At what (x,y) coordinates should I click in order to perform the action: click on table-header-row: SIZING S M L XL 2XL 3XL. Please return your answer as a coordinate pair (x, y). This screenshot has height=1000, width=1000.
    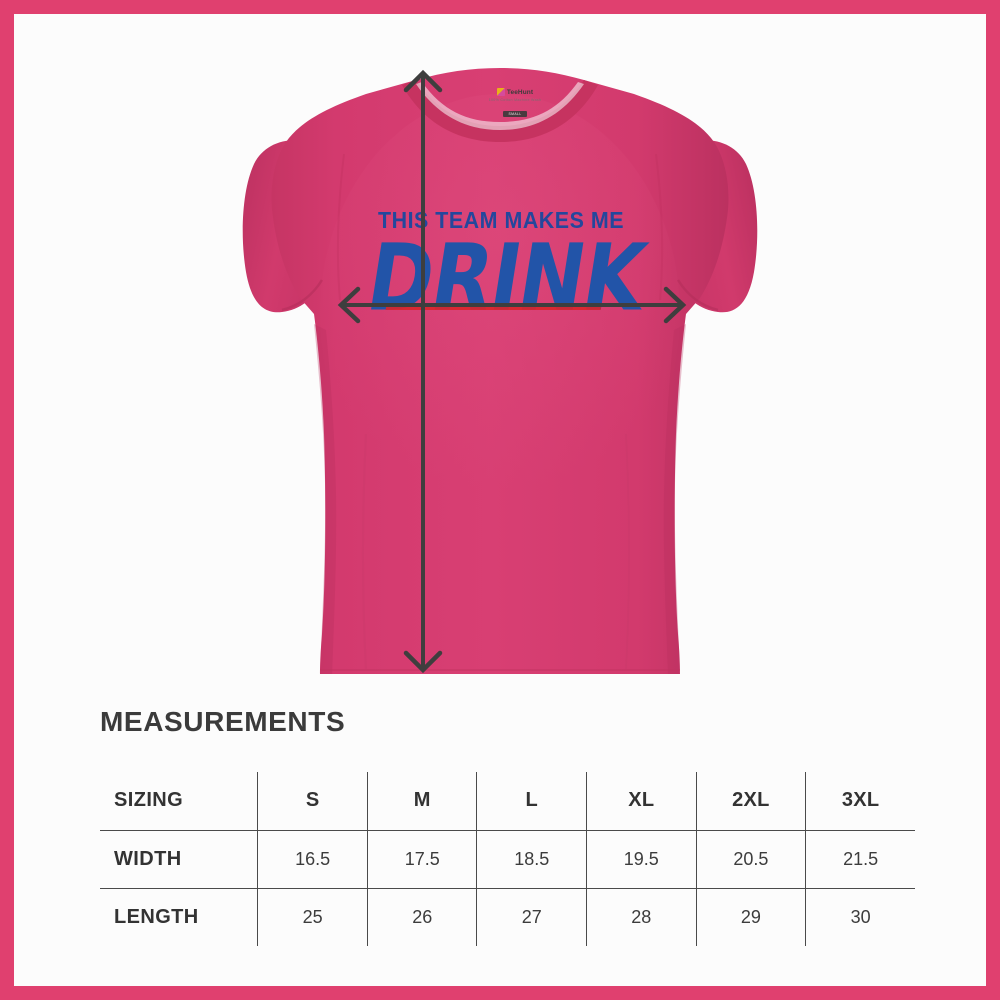
    Looking at the image, I should click on (507, 801).